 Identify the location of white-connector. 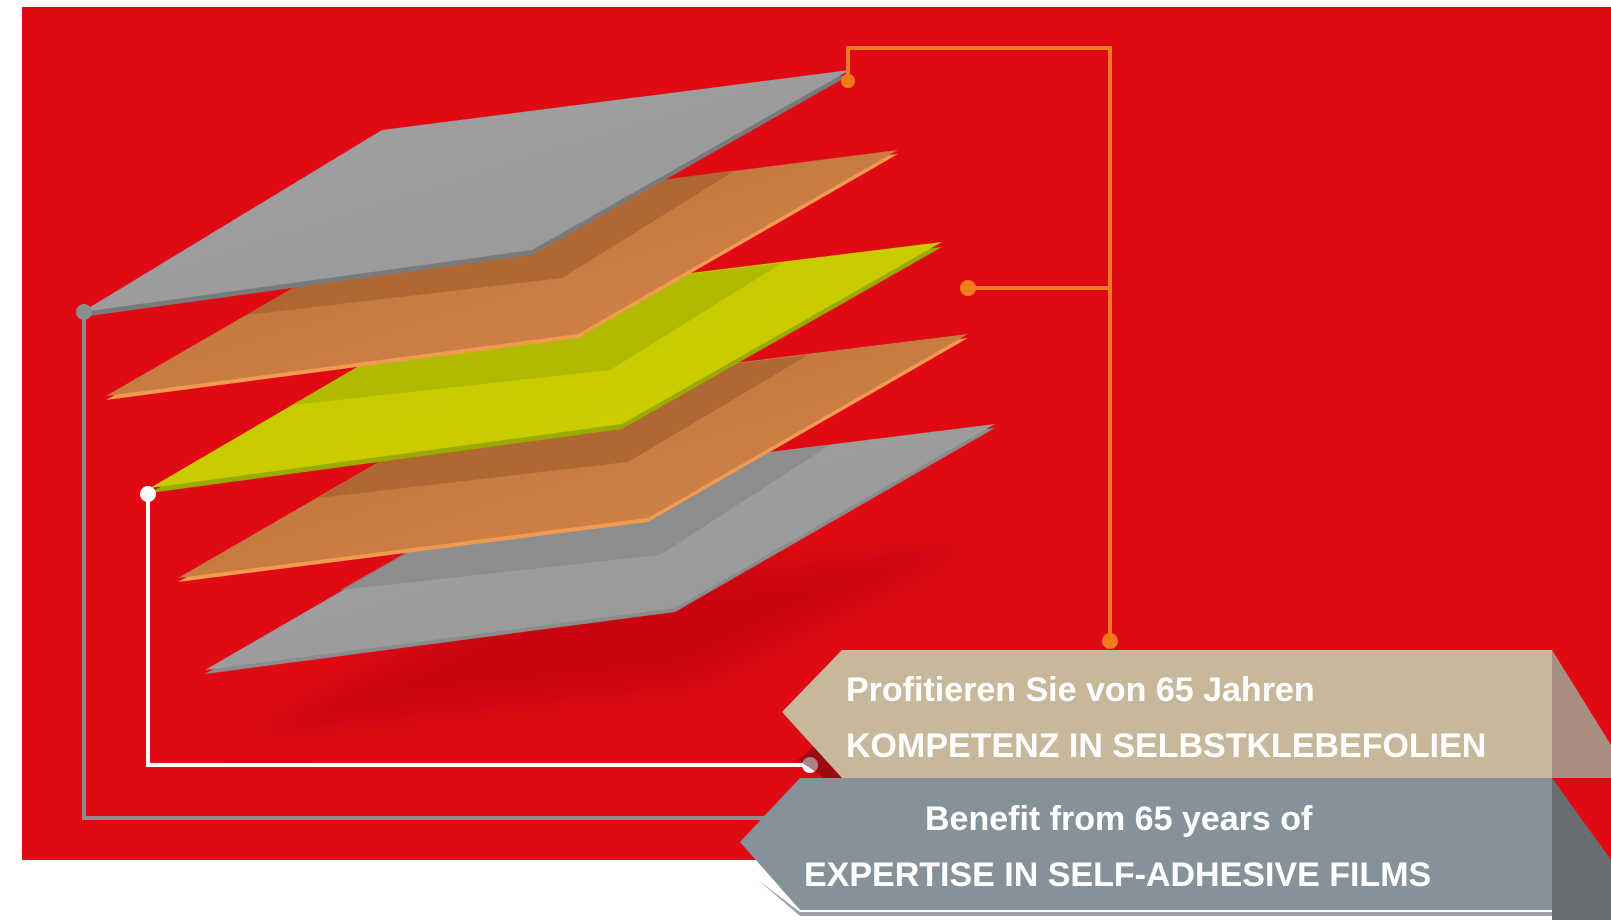
(478, 630).